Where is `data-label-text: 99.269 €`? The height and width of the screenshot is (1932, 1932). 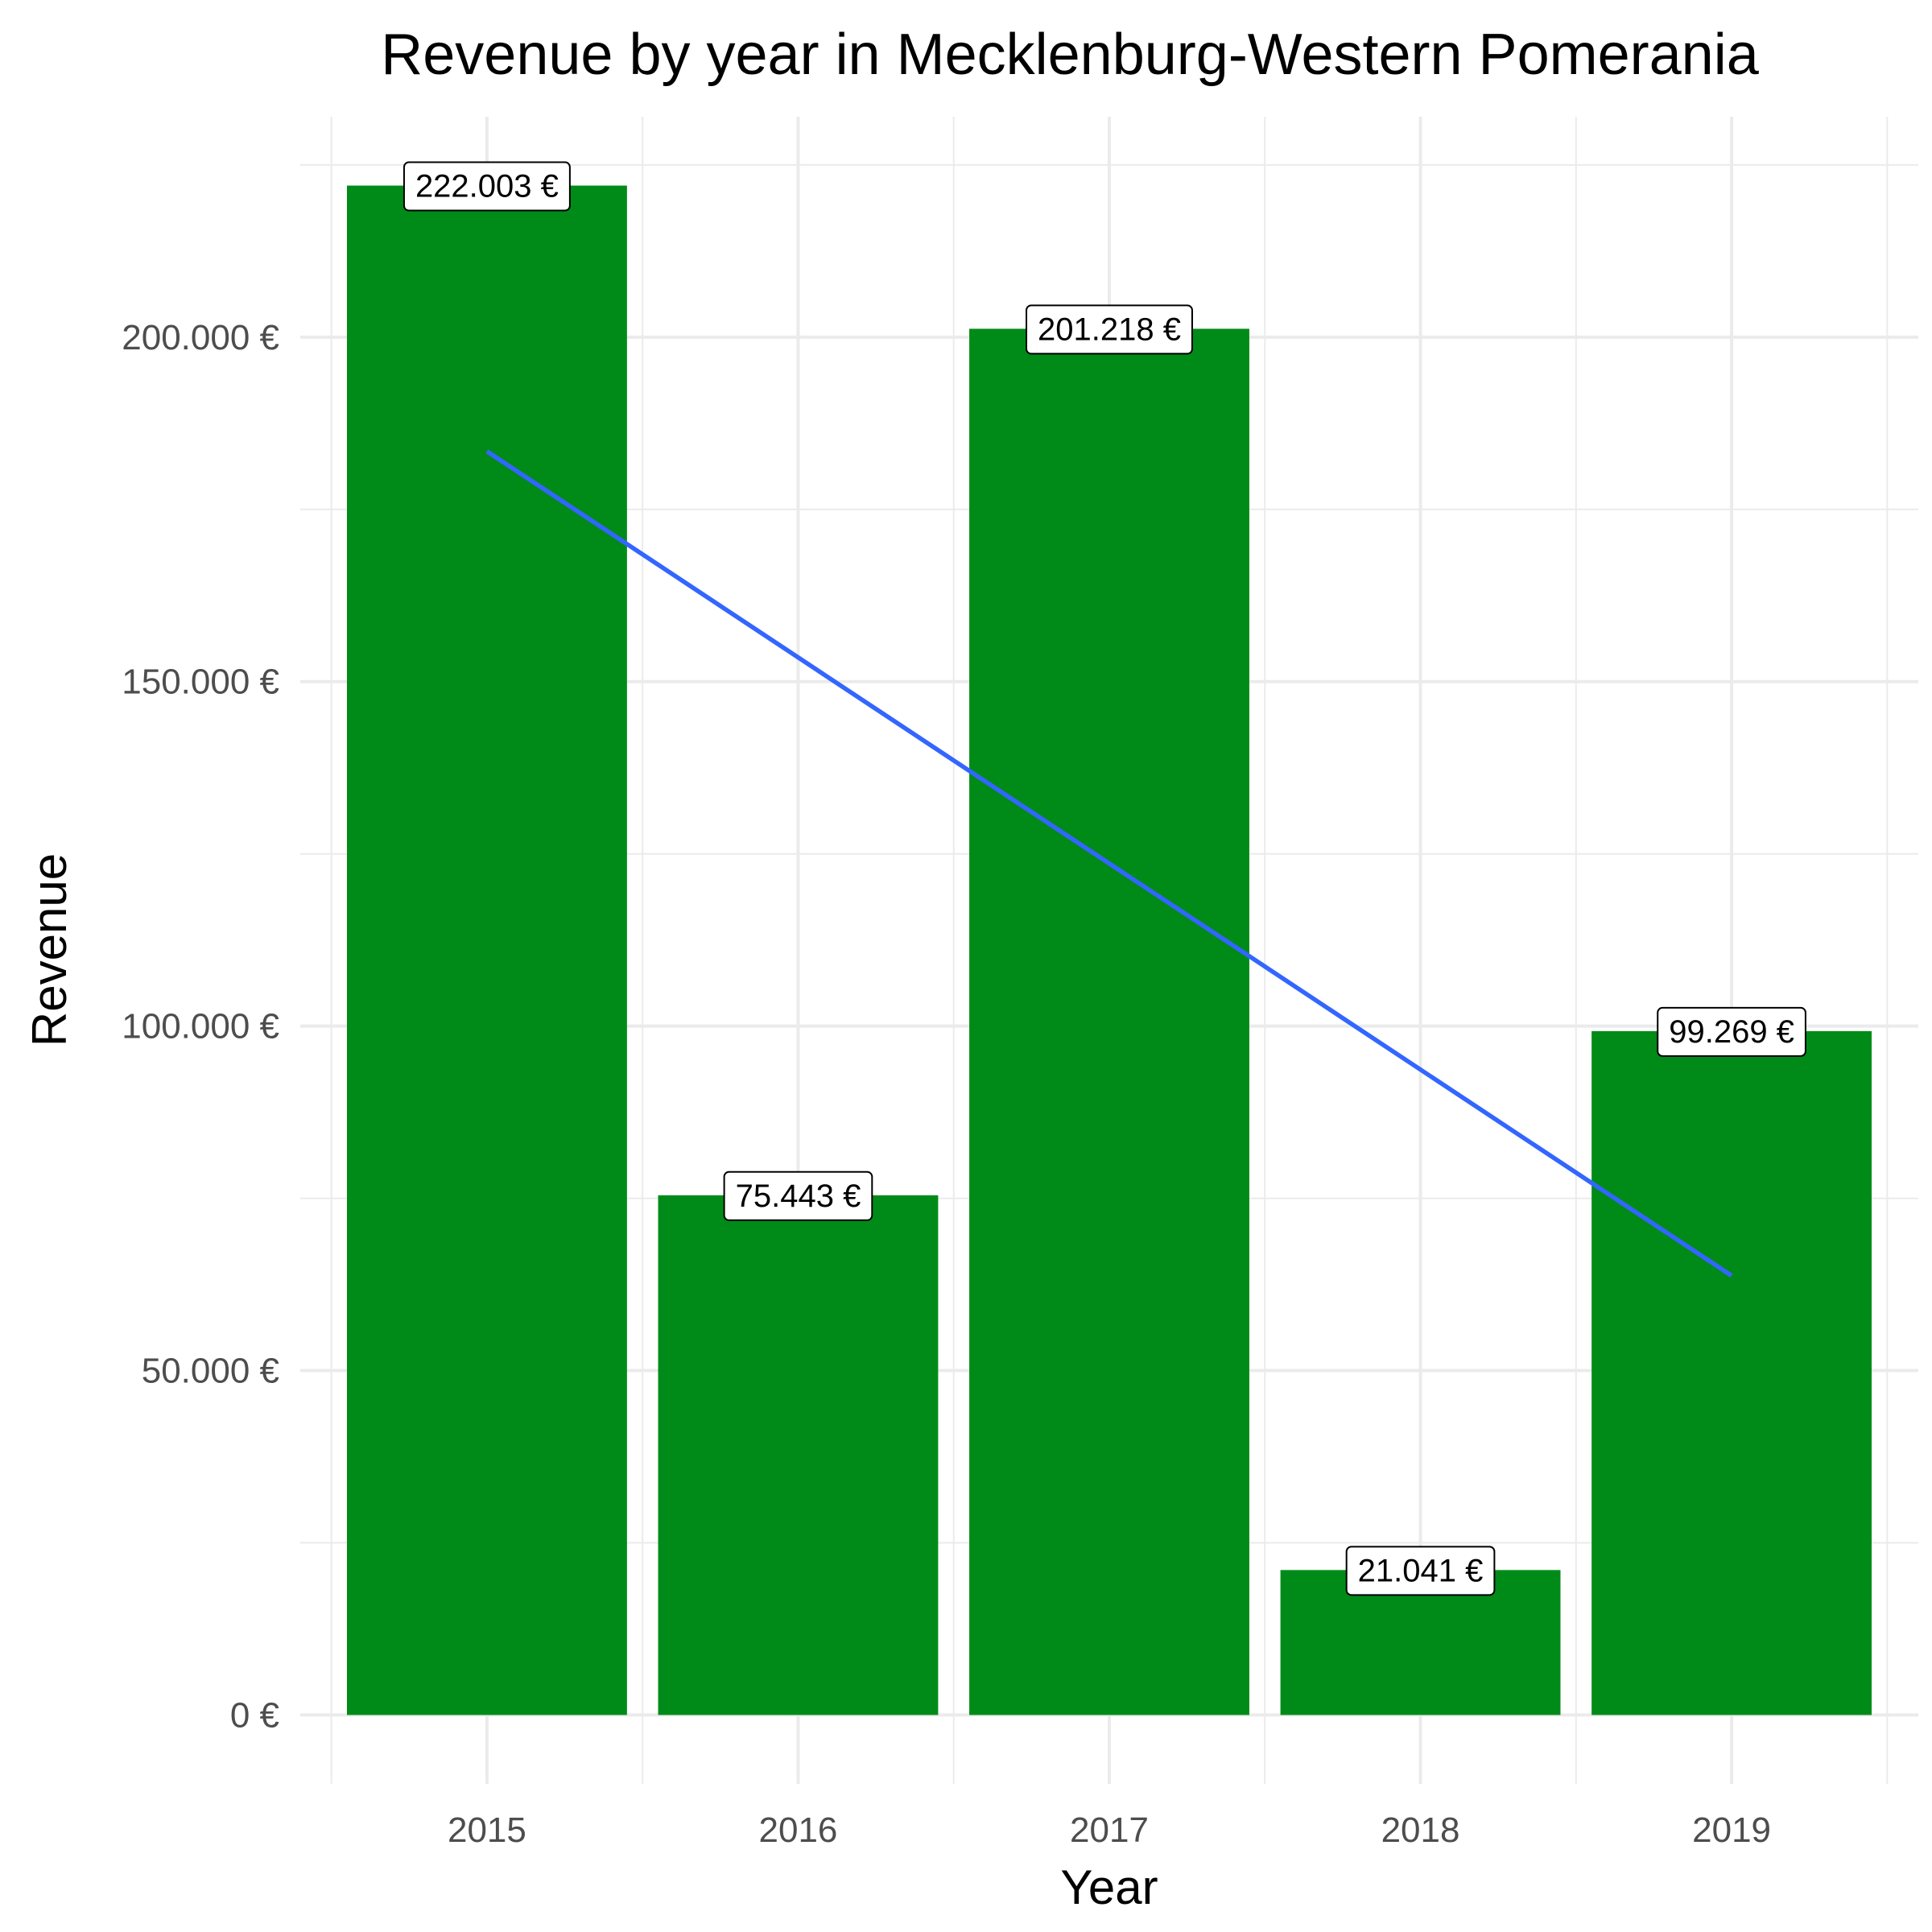
data-label-text: 99.269 € is located at coordinates (1731, 1032).